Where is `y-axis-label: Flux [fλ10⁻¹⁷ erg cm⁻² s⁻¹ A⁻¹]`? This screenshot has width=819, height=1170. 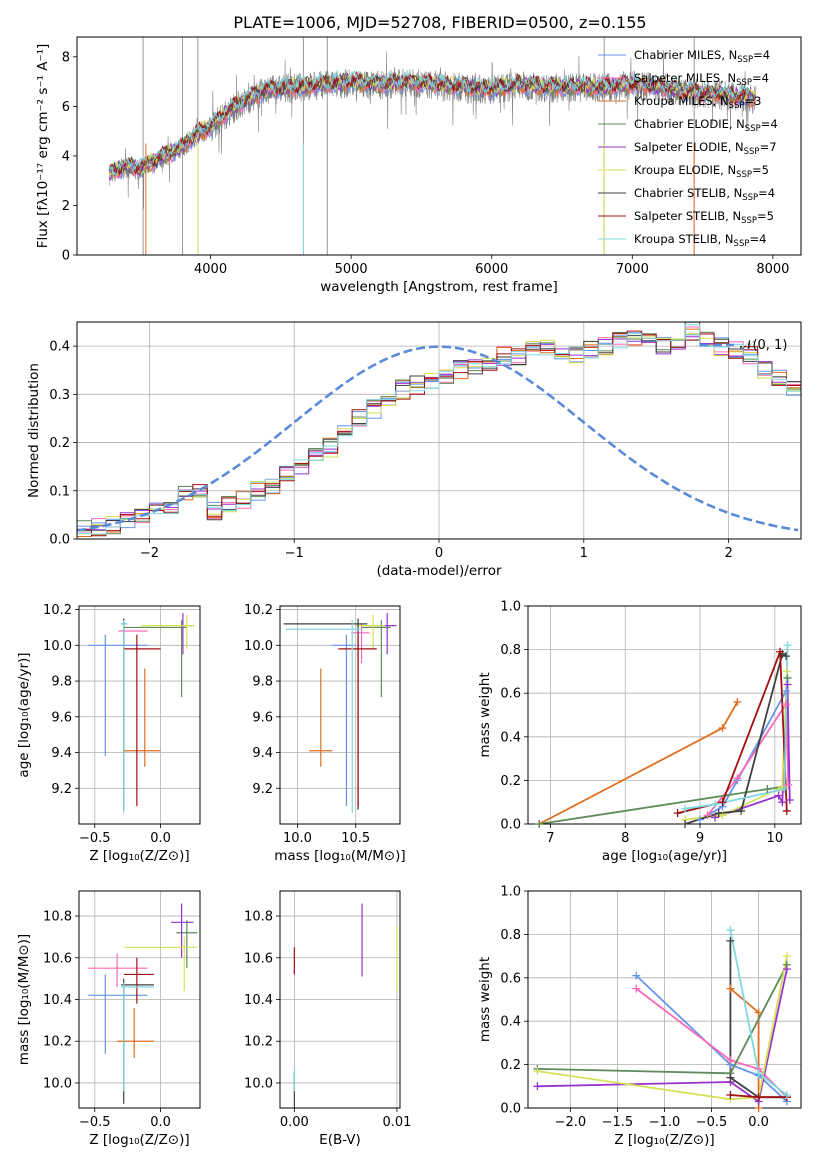 y-axis-label: Flux [fλ10⁻¹⁷ erg cm⁻² s⁻¹ A⁻¹] is located at coordinates (43, 146).